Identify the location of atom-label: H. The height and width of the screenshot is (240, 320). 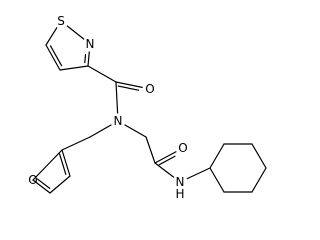
(179, 193).